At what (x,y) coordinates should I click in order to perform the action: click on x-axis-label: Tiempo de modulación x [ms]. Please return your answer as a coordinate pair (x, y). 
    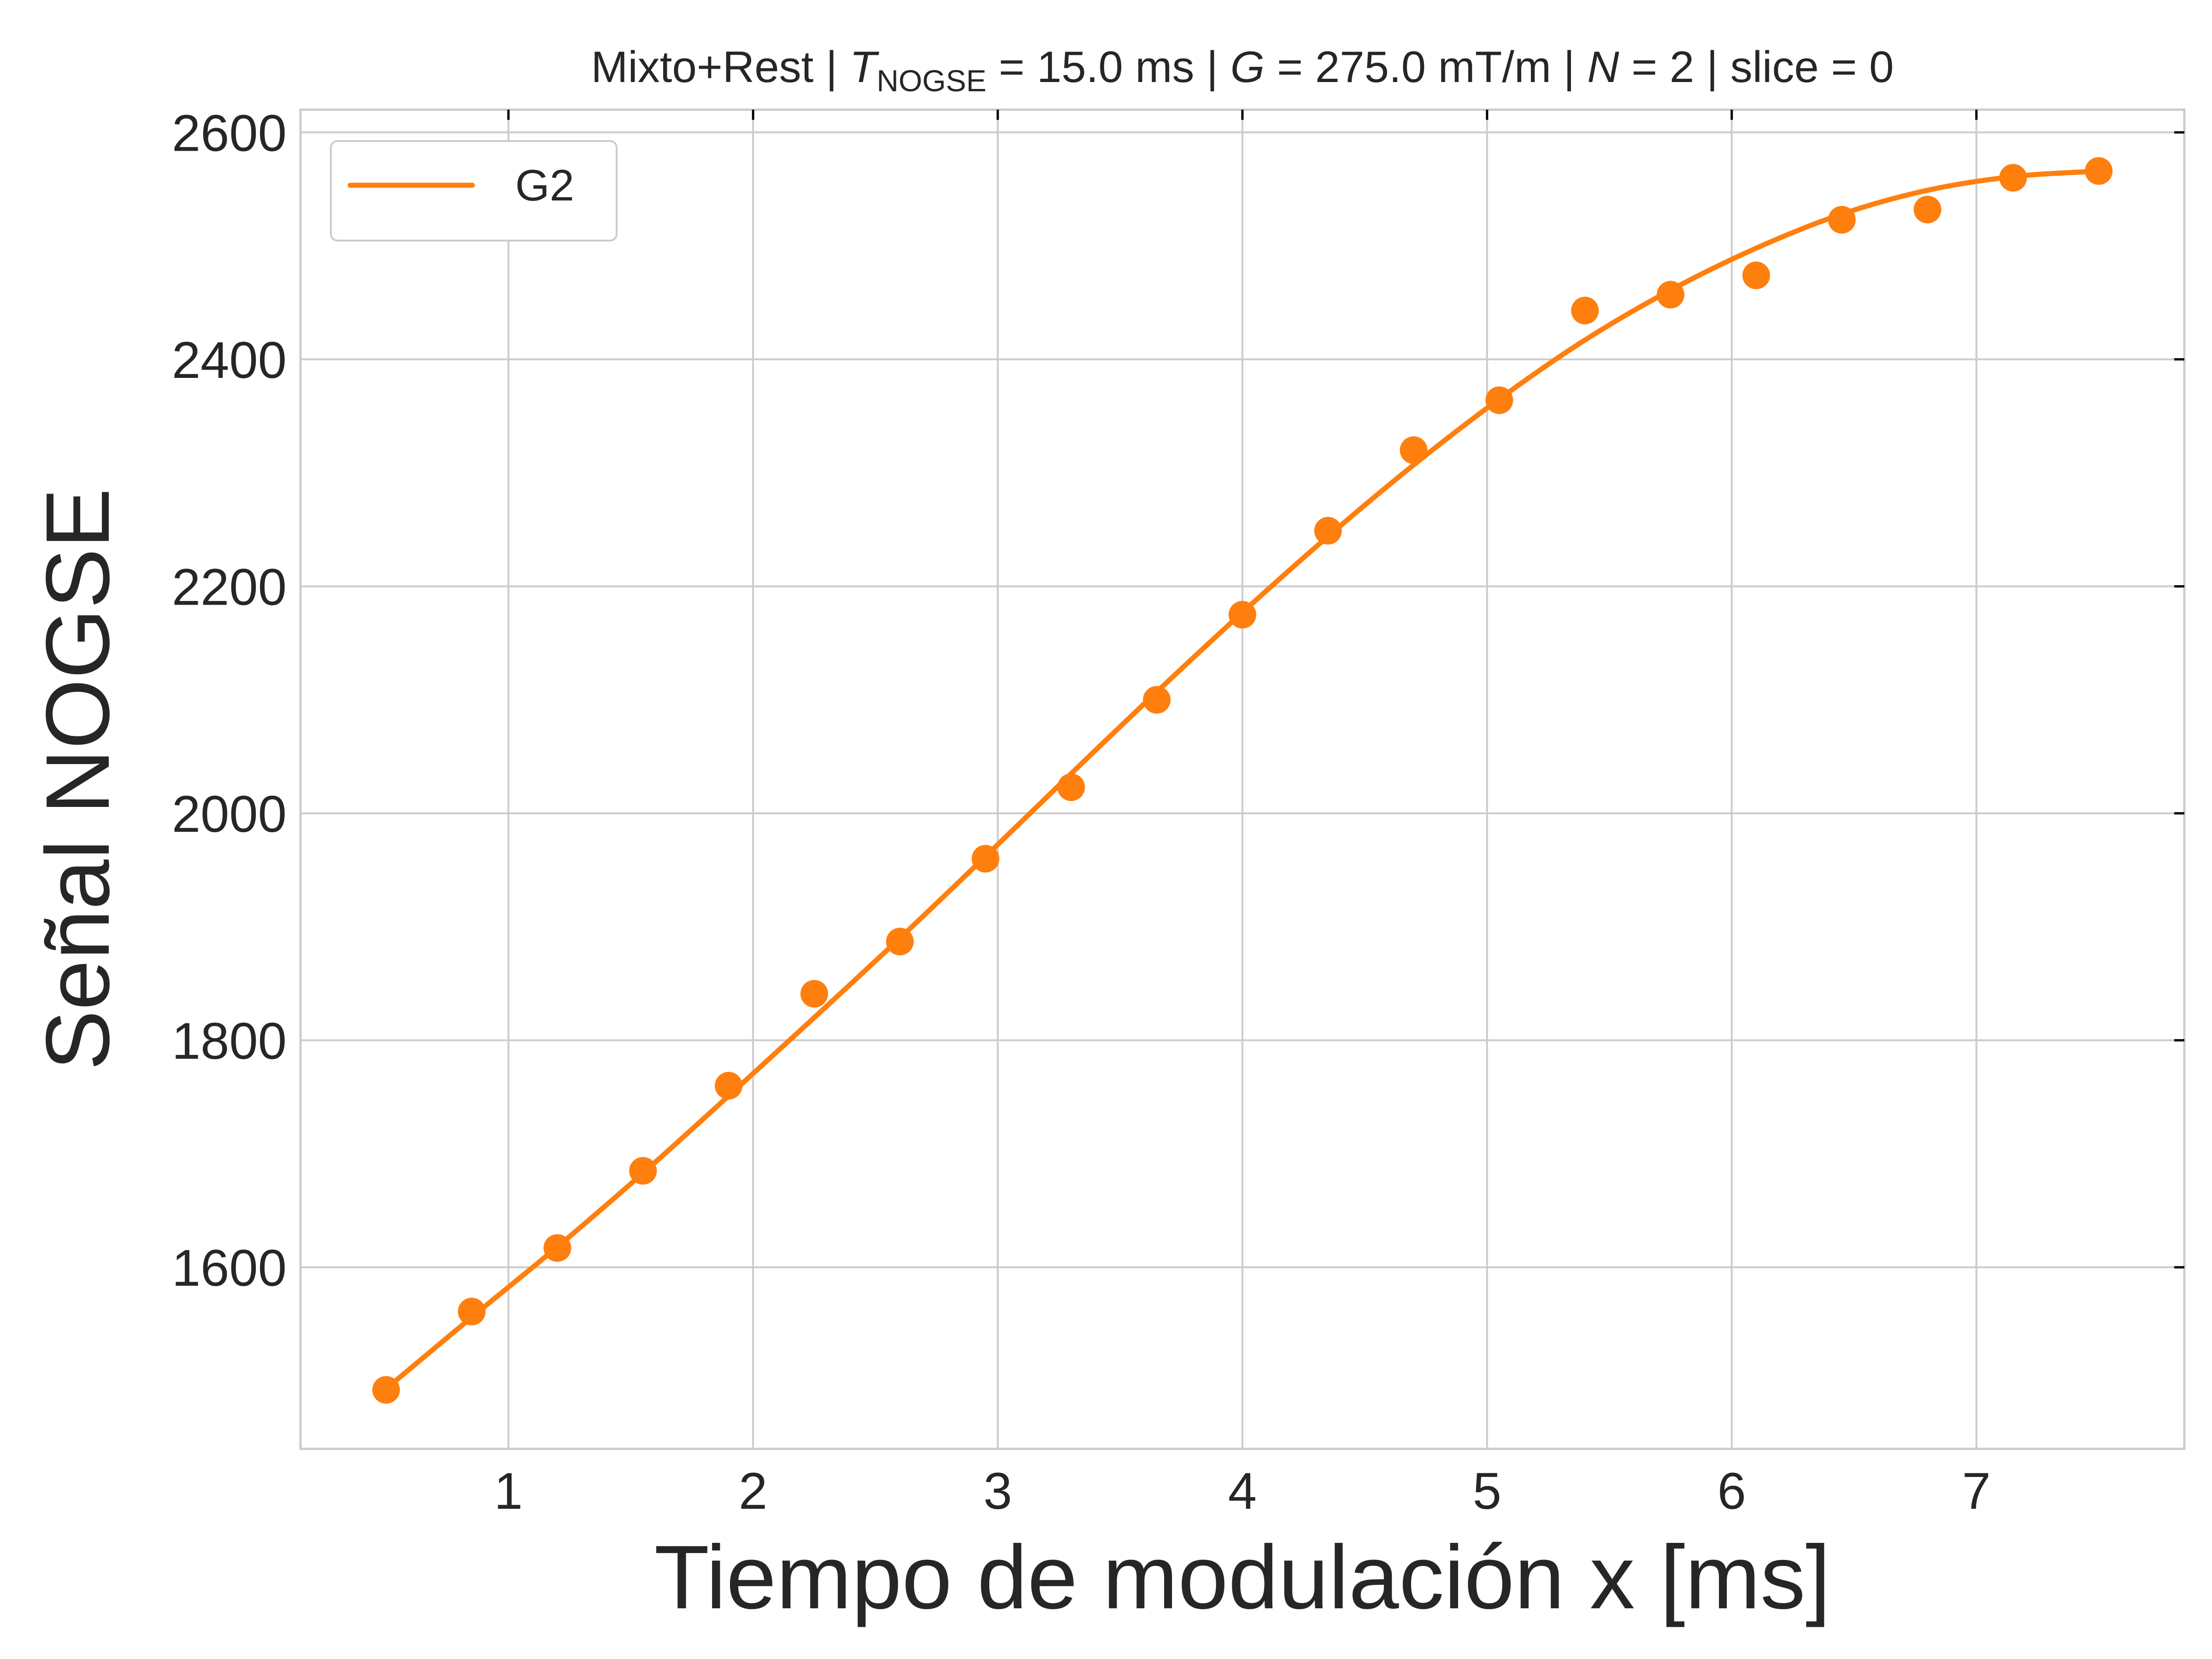
    Looking at the image, I should click on (1242, 1577).